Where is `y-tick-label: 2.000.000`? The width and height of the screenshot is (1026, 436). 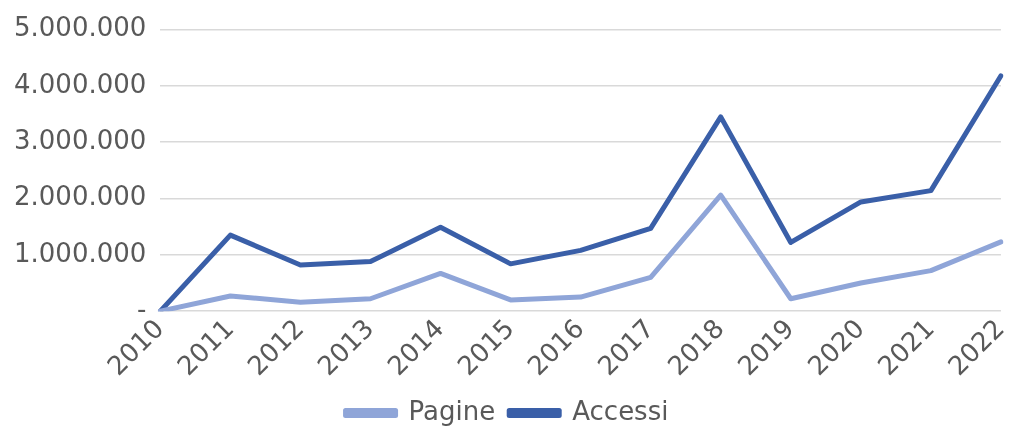
y-tick-label: 2.000.000 is located at coordinates (80, 196).